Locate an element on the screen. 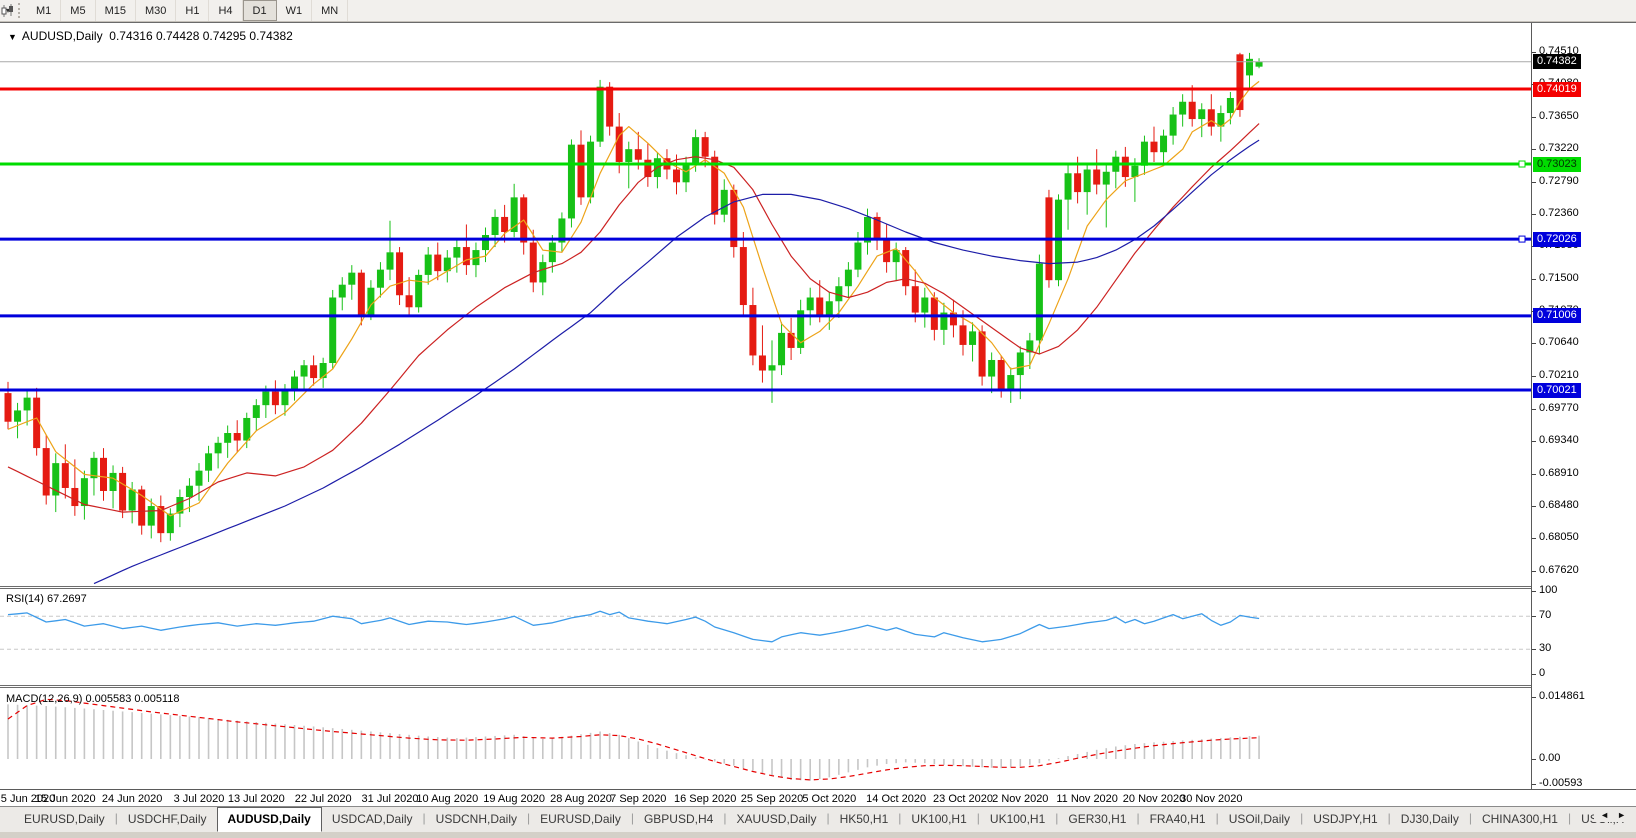  symbol-tab-USDCHF-Daily: USDCHF,Daily is located at coordinates (167, 819).